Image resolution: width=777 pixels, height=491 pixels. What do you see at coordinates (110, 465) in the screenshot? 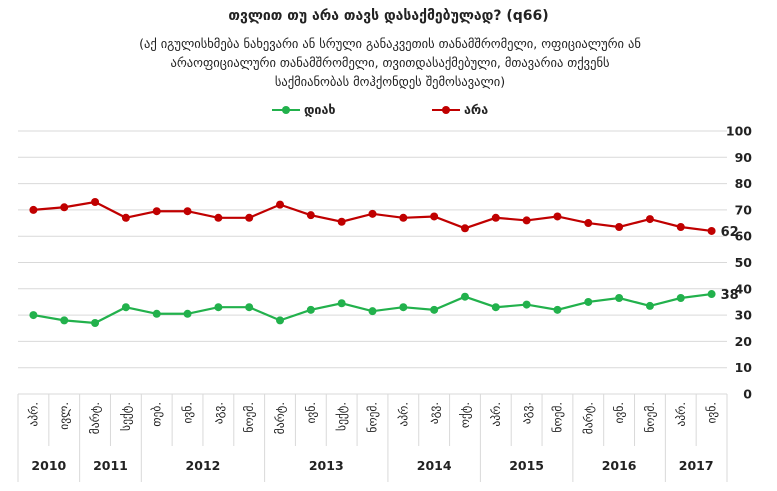
I see `year-label-2011: 2011` at bounding box center [110, 465].